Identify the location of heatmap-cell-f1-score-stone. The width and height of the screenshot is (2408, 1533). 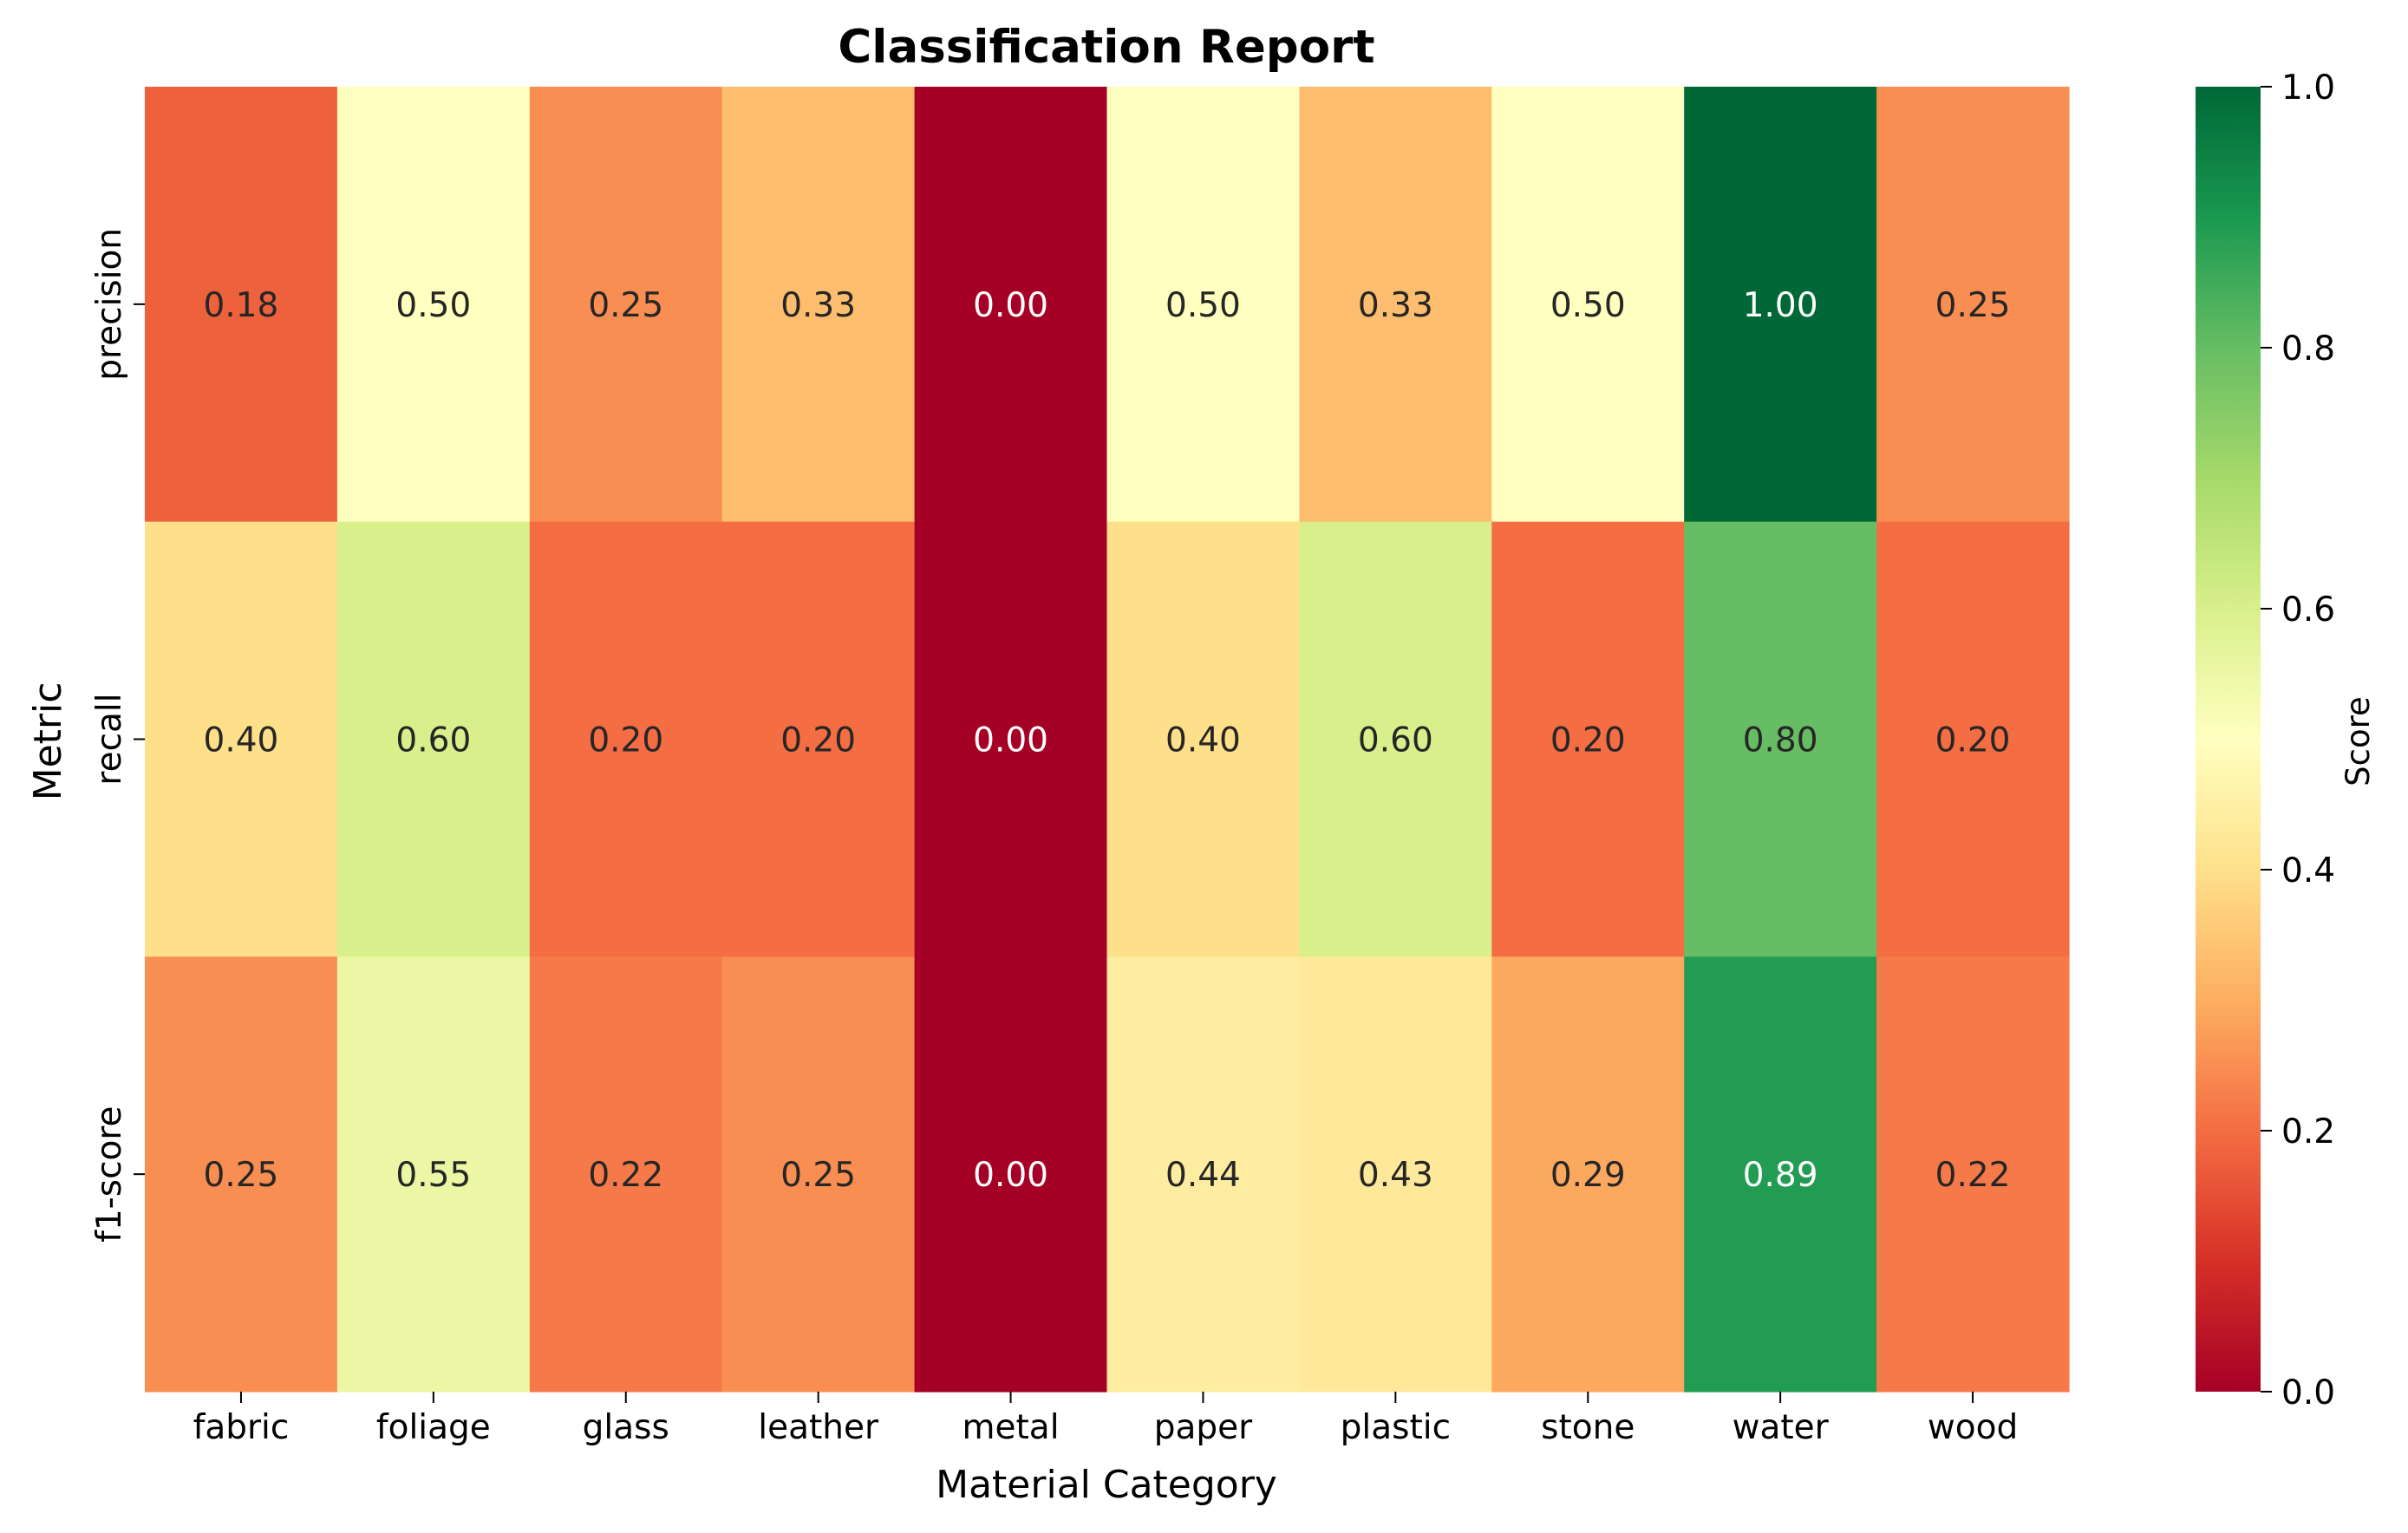
(1588, 1174).